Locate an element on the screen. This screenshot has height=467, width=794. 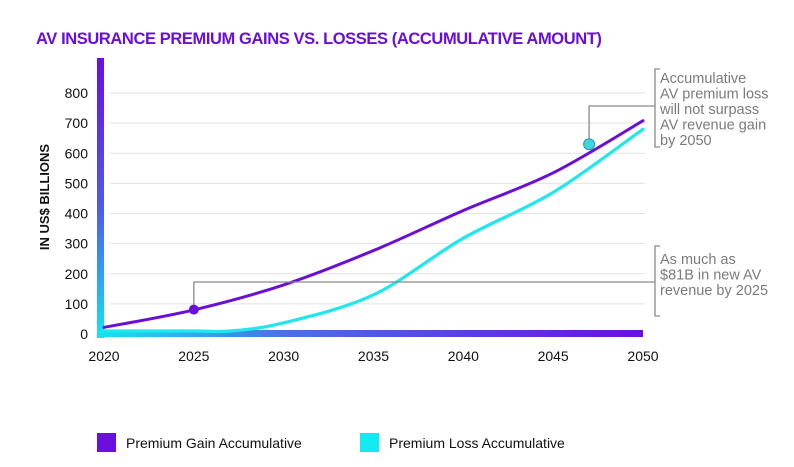
annotation-text-line: AV premium loss is located at coordinates (714, 95).